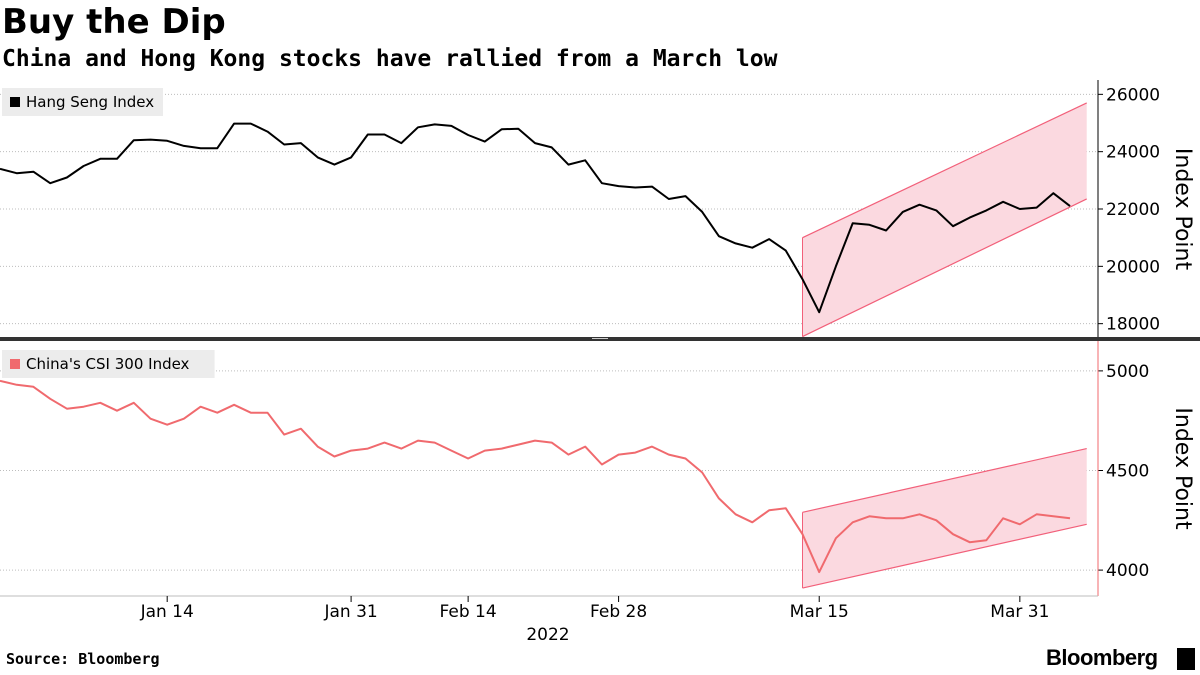 The height and width of the screenshot is (675, 1200). Describe the element at coordinates (618, 612) in the screenshot. I see `x-tick-label: Feb 28` at that location.